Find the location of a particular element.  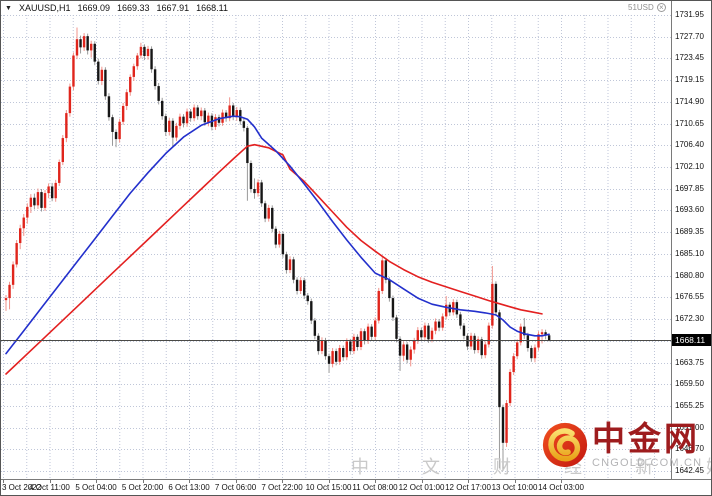

symbol-dropdown-icon: ▼ is located at coordinates (8, 8).